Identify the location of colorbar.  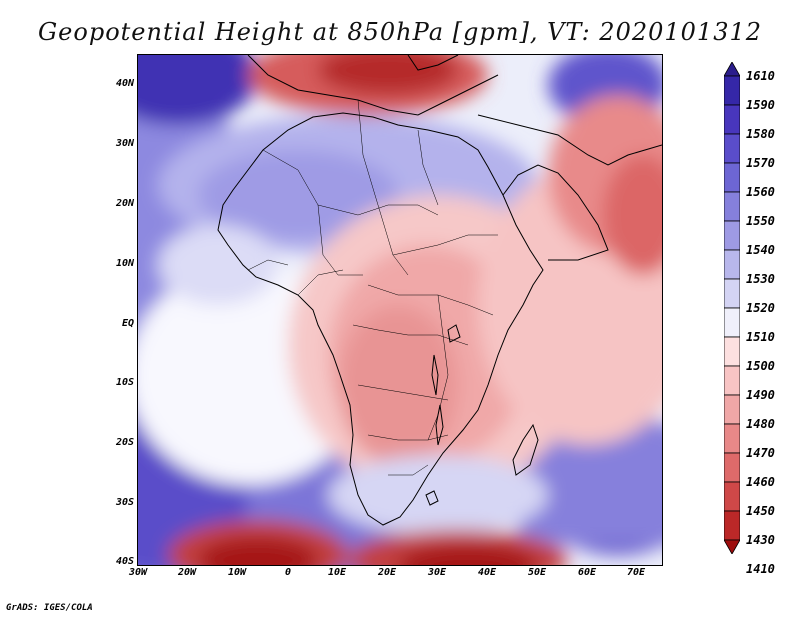
(732, 308).